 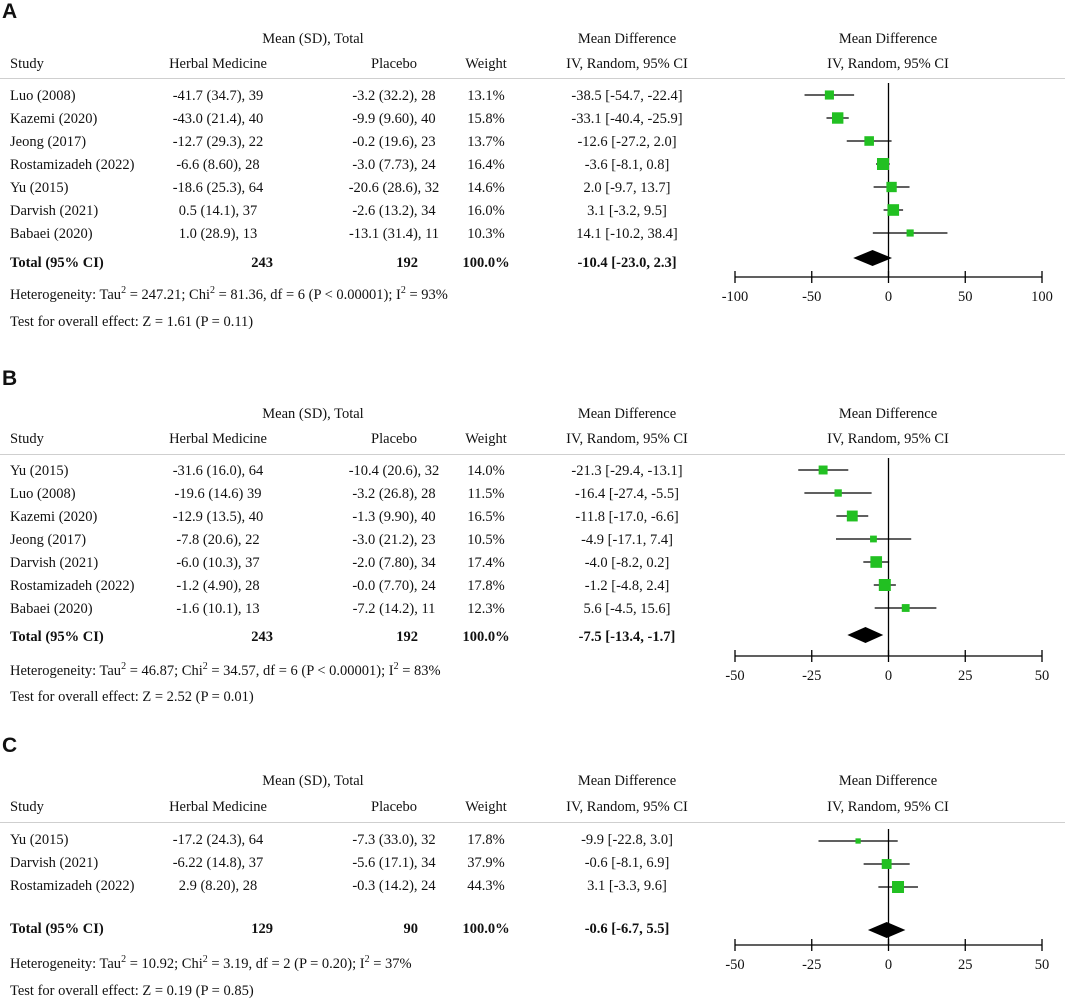 What do you see at coordinates (627, 886) in the screenshot?
I see `ci-value: 3.1 [-3.3, 9.6]` at bounding box center [627, 886].